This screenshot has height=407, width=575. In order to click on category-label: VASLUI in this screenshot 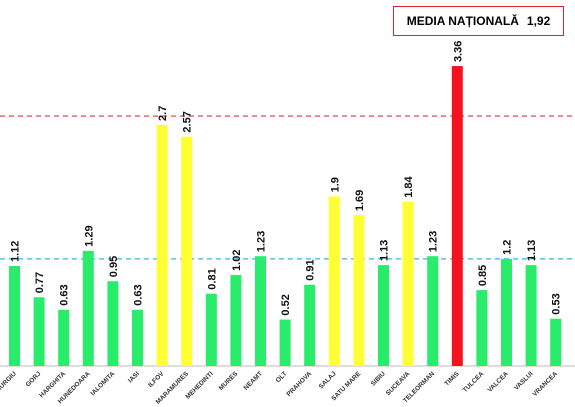, I will do `click(524, 381)`.